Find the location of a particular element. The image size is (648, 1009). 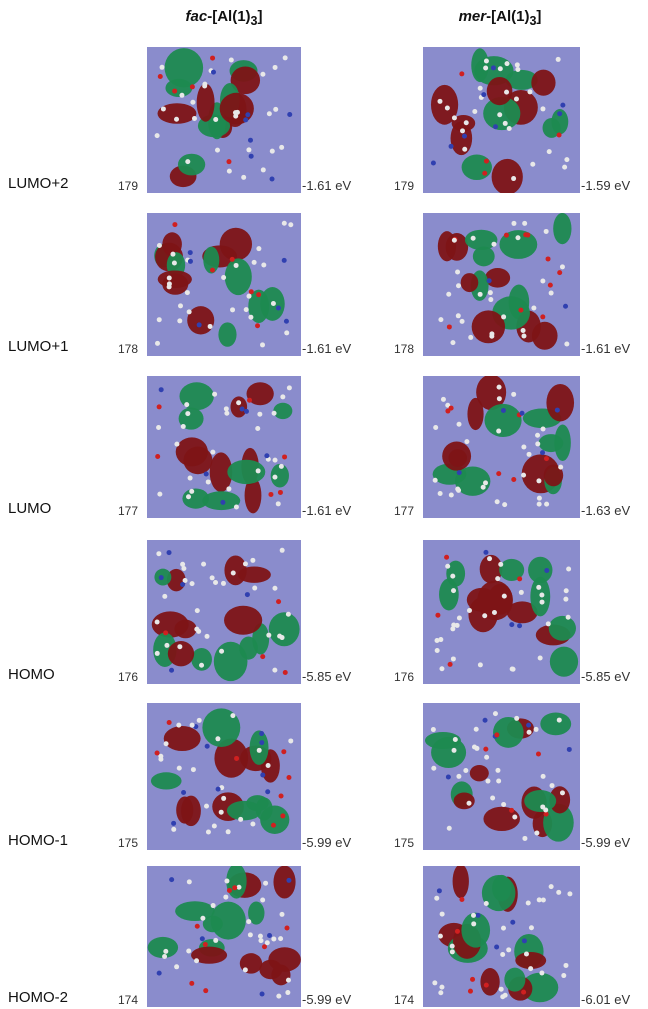

orbital-number: 175 is located at coordinates (404, 843).